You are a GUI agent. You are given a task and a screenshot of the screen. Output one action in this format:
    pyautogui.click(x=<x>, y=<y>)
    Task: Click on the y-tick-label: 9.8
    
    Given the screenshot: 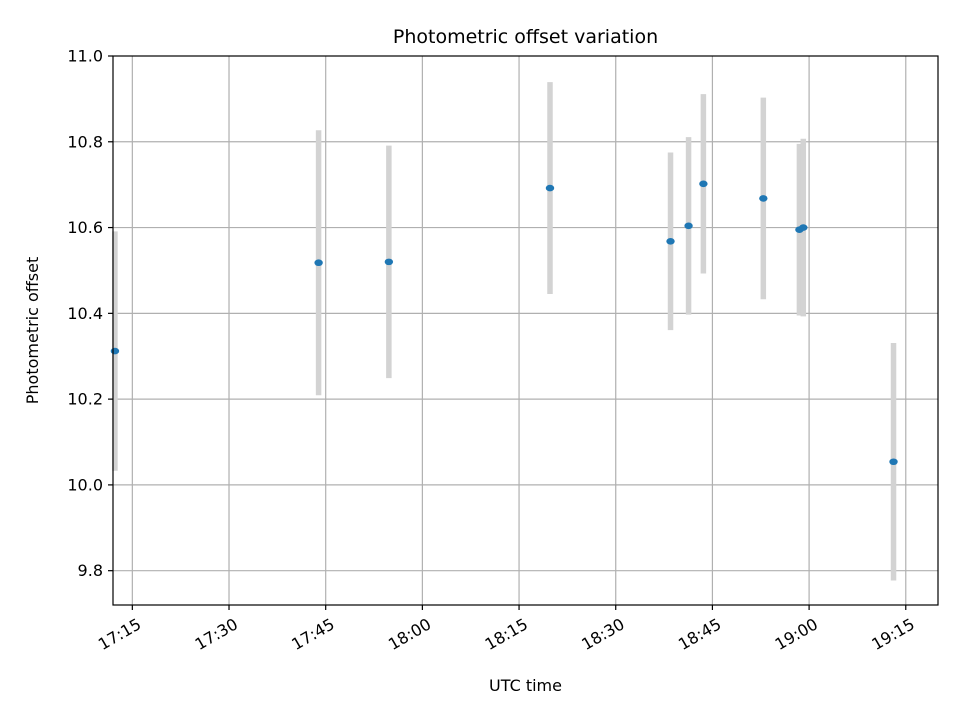 What is the action you would take?
    pyautogui.click(x=90, y=570)
    